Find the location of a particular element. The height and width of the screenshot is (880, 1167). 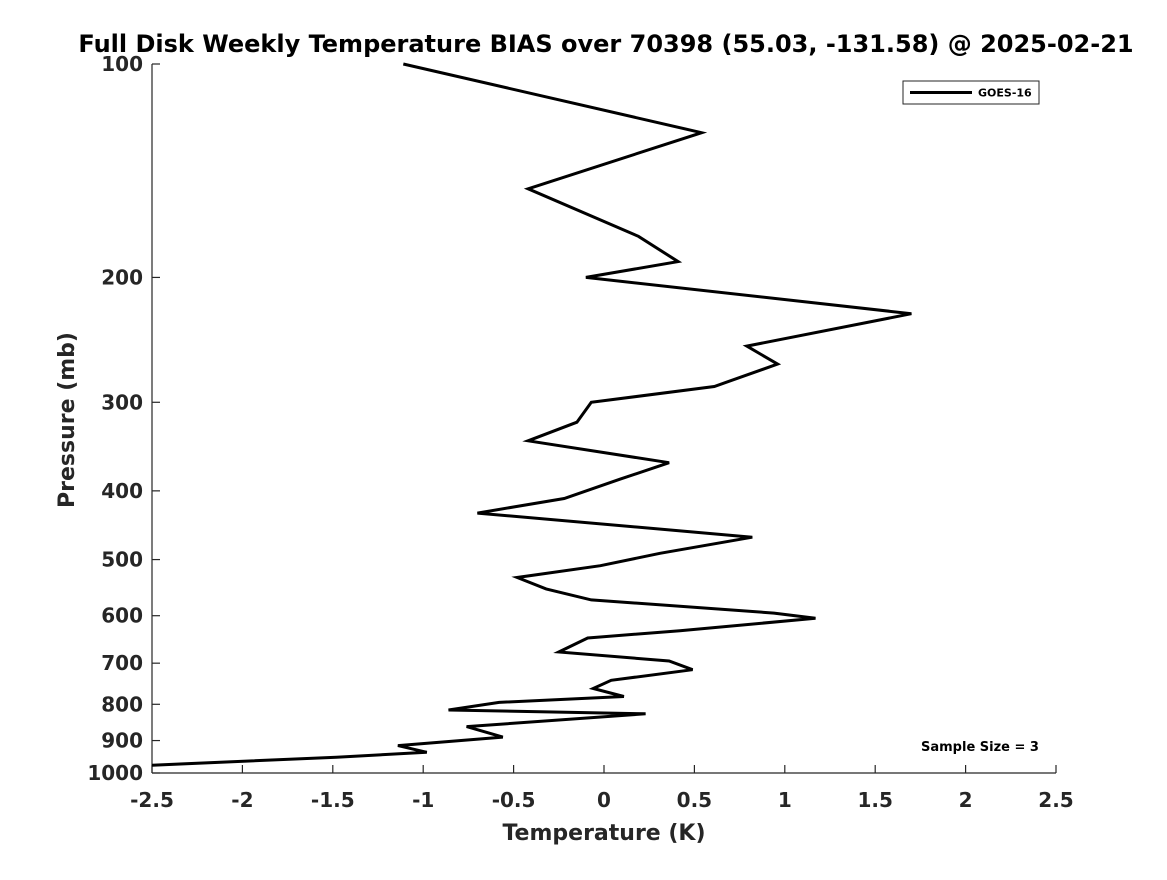

sample-size-annotation: Sample Size = 3 is located at coordinates (980, 747).